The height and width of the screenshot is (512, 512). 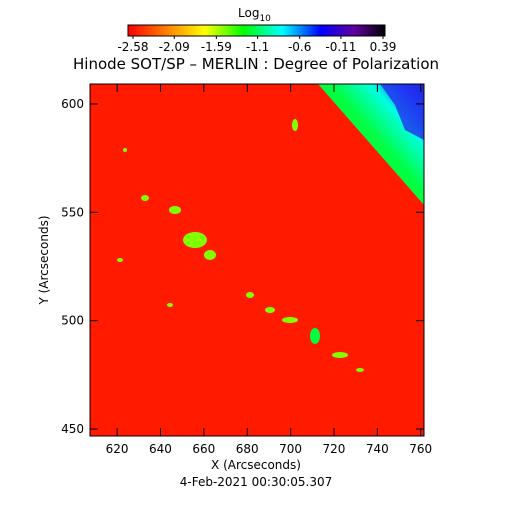 What do you see at coordinates (72, 429) in the screenshot?
I see `y-tick-label: 450` at bounding box center [72, 429].